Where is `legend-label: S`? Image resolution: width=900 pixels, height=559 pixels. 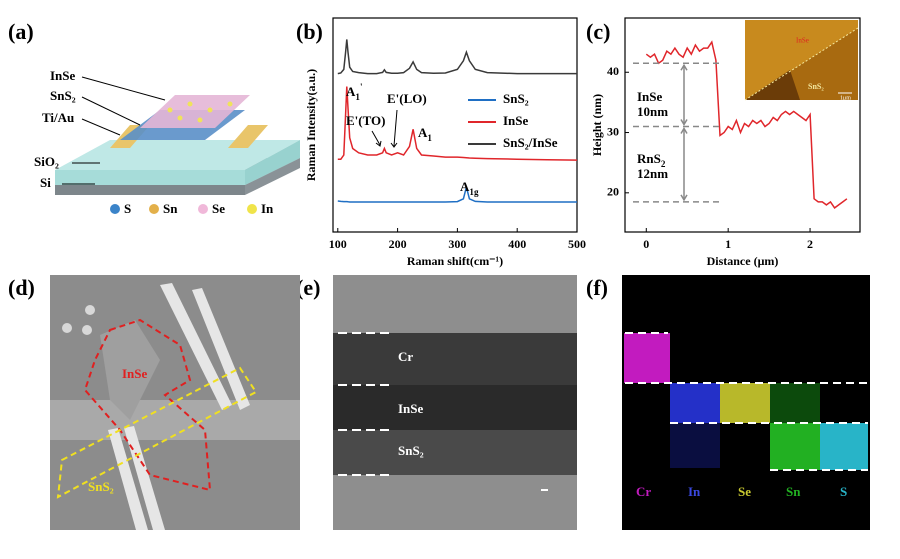 legend-label: S is located at coordinates (127, 208).